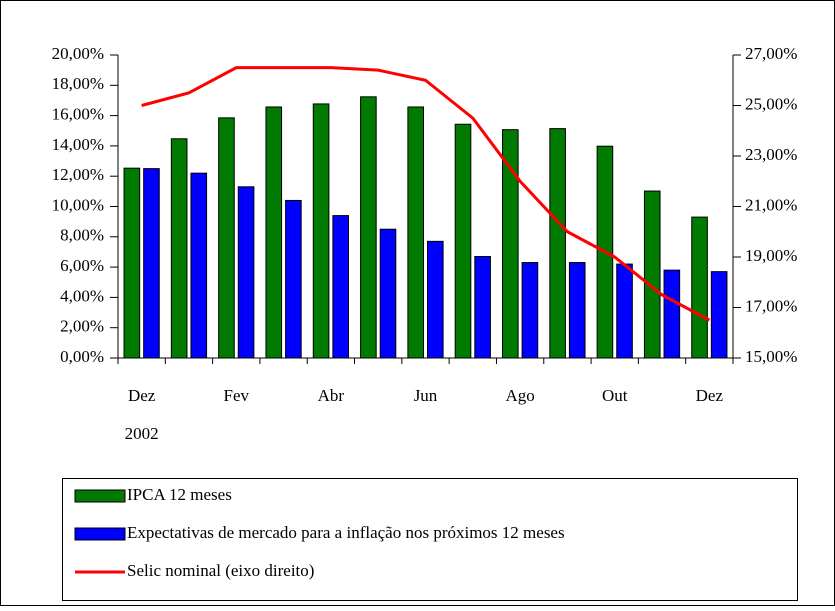  What do you see at coordinates (82, 235) in the screenshot?
I see `y-tick-label: 8,00%` at bounding box center [82, 235].